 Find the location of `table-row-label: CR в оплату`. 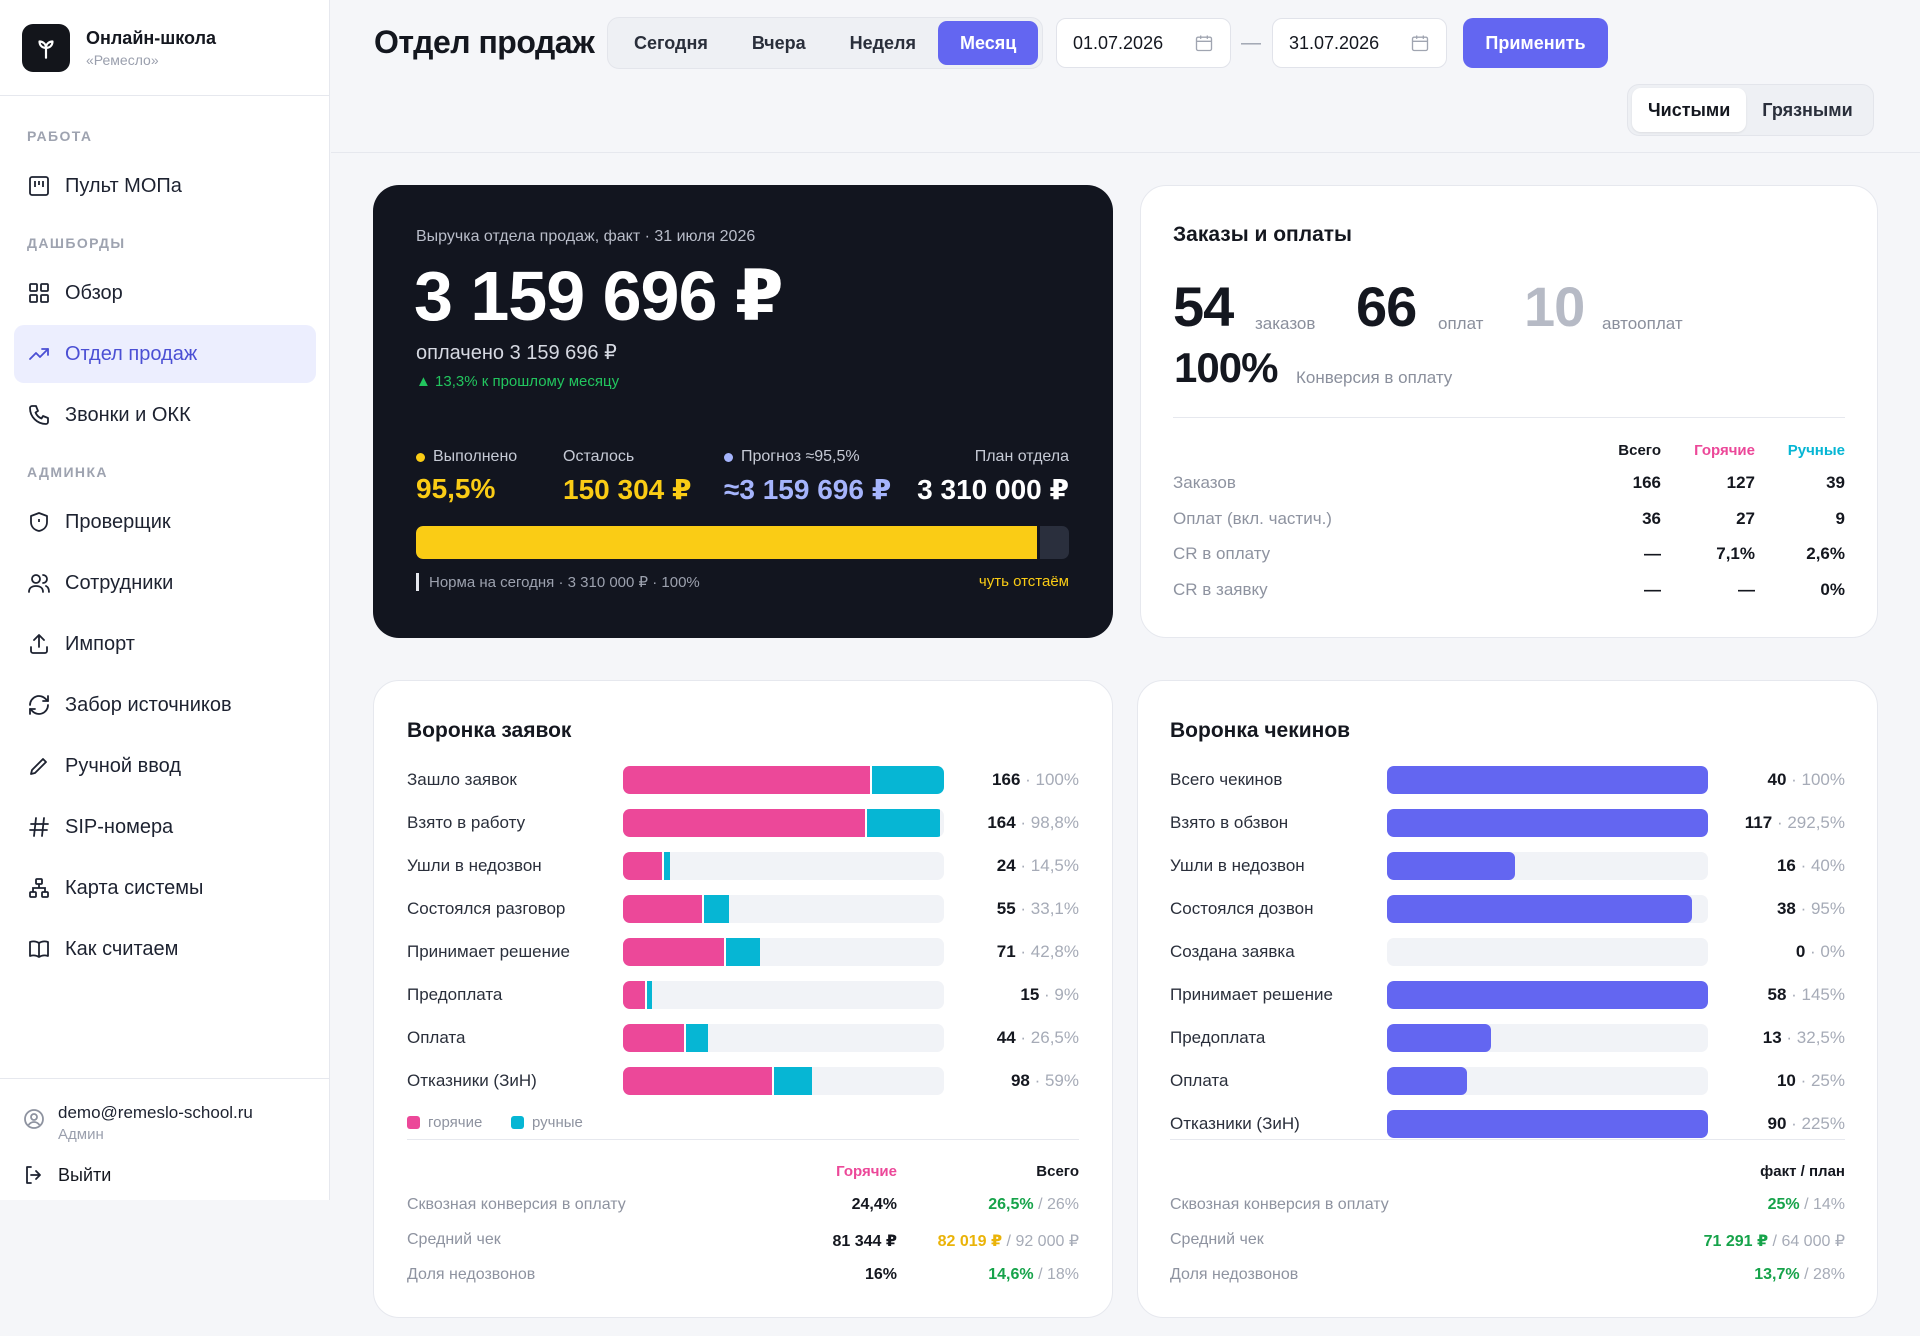

table-row-label: CR в оплату is located at coordinates (1222, 553).